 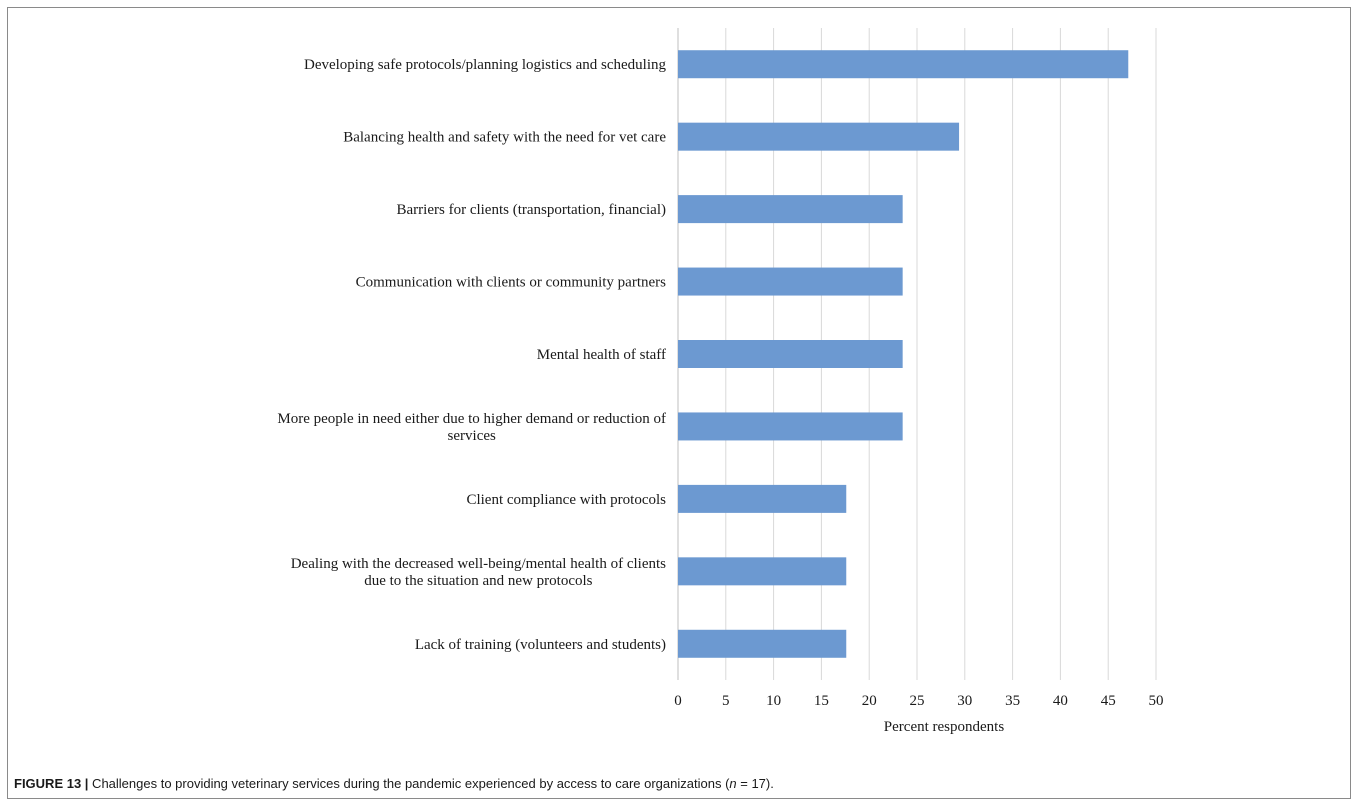 What do you see at coordinates (869, 701) in the screenshot?
I see `x-tick-label: 20` at bounding box center [869, 701].